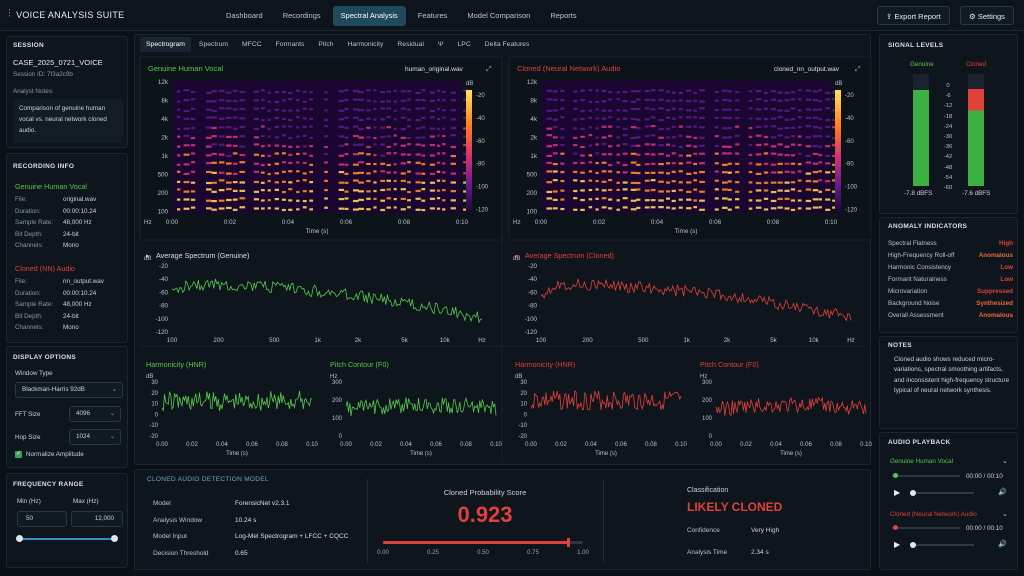  What do you see at coordinates (95, 414) in the screenshot?
I see `fft-size-select: 4096 ⌄` at bounding box center [95, 414].